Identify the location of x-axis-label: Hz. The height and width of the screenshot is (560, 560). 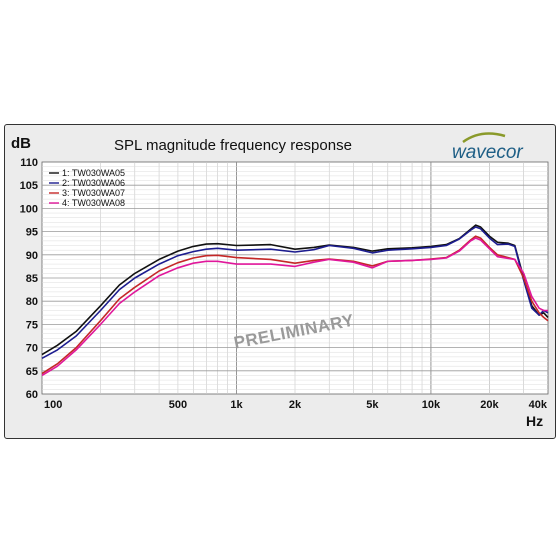
(534, 421).